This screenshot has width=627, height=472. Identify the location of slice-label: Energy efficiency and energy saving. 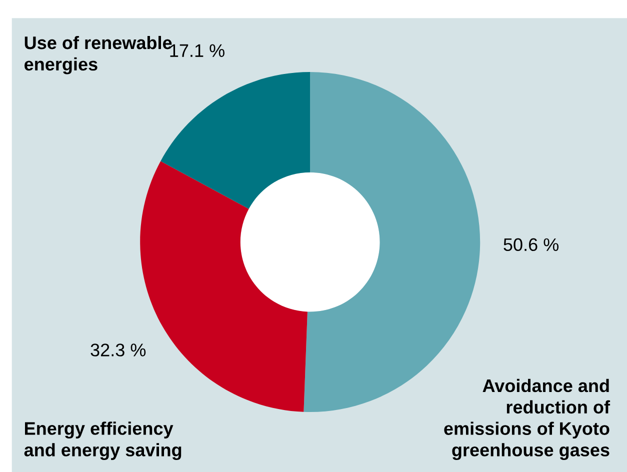
(103, 441).